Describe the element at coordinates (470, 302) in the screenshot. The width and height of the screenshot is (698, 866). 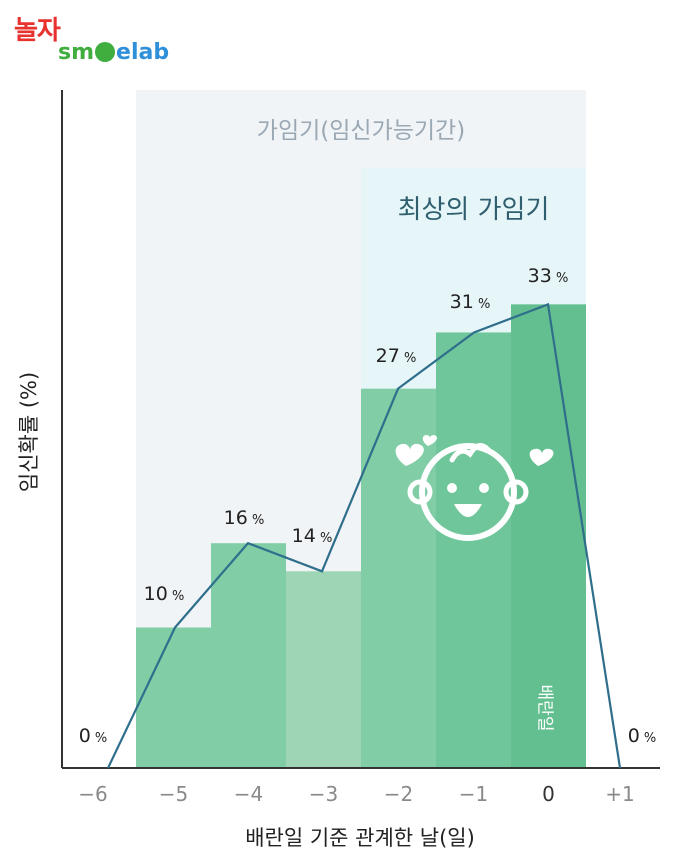
I see `value-label--1: 31 %` at that location.